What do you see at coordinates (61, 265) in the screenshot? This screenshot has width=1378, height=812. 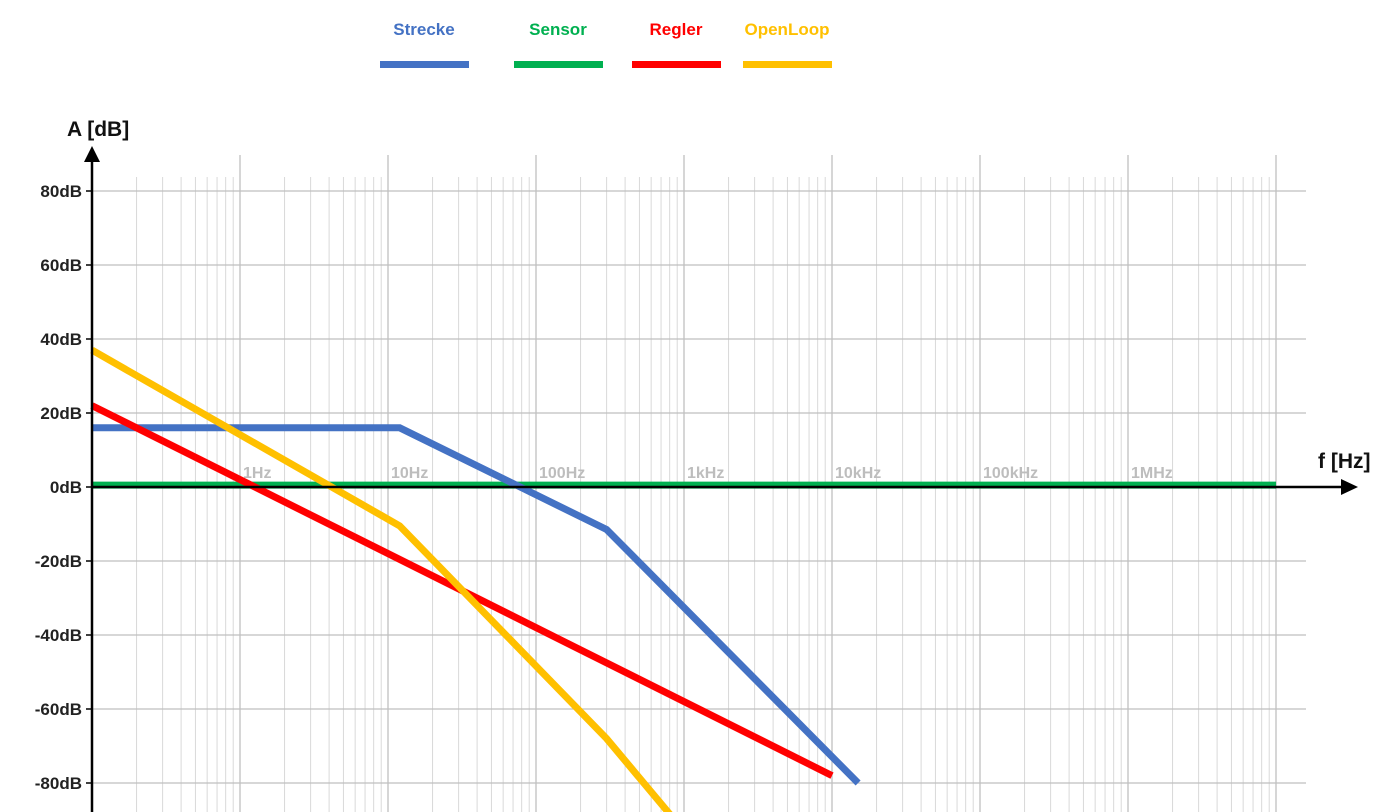 I see `y-tick-label: 60dB` at bounding box center [61, 265].